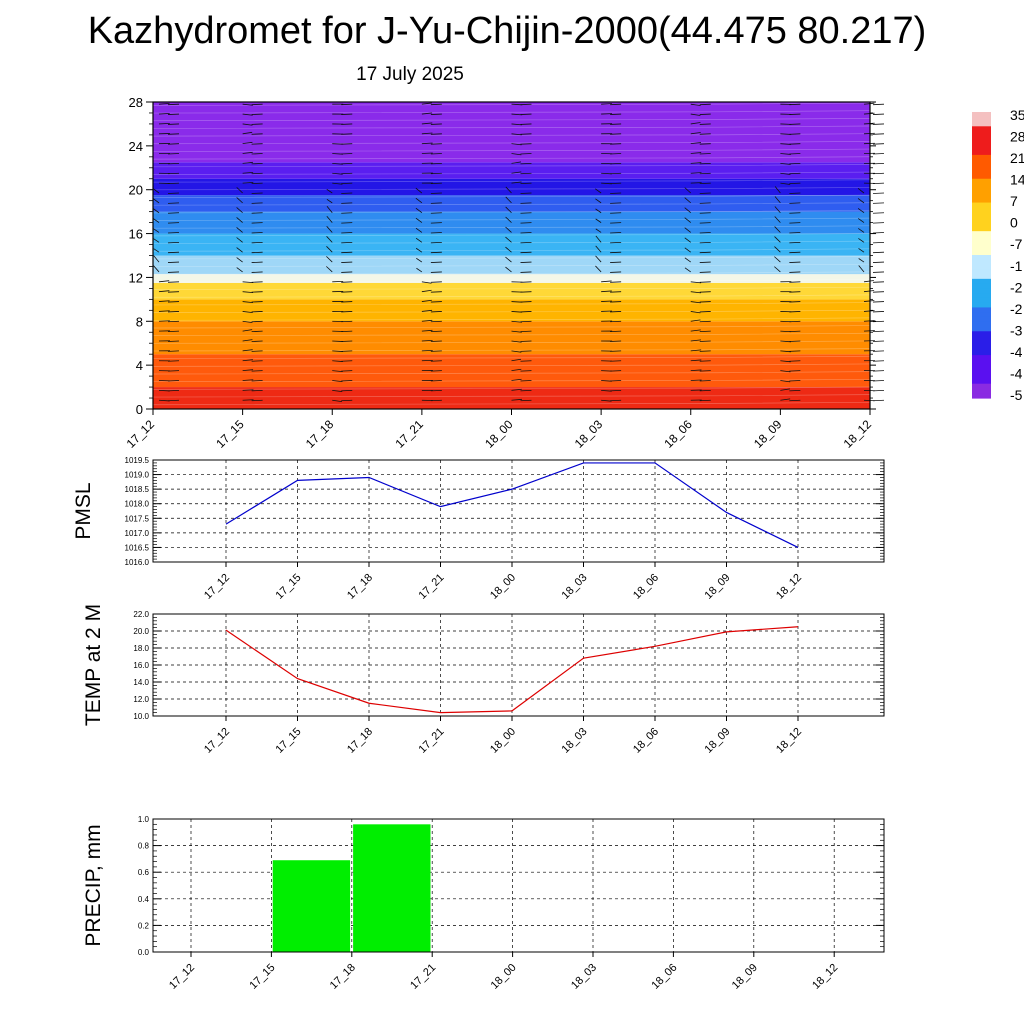 The image size is (1024, 1024). Describe the element at coordinates (137, 460) in the screenshot. I see `y-tick-label: 1019.5` at that location.